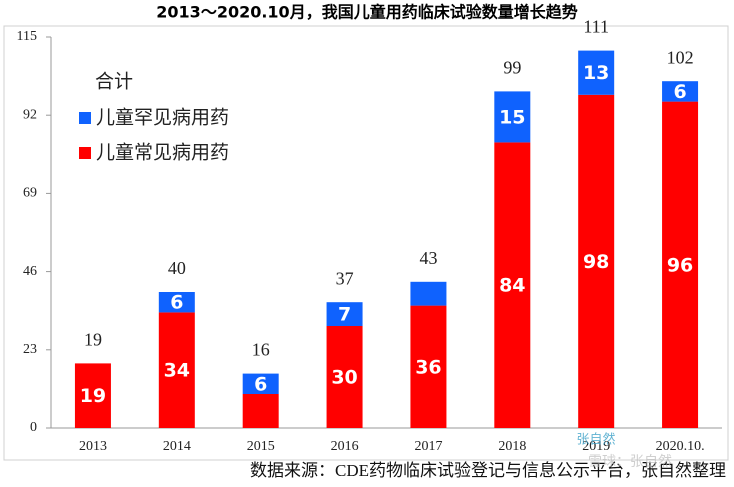 The height and width of the screenshot is (487, 734). What do you see at coordinates (488, 470) in the screenshot?
I see `source-note: 数据来源：CDE药物临床试验登记与信息公示平台，张自然整理` at bounding box center [488, 470].